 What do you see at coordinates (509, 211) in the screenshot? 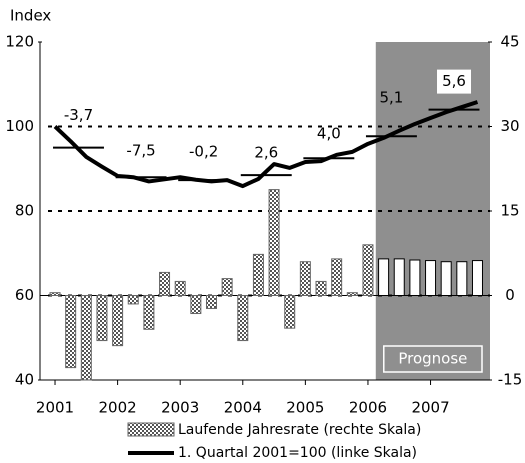
I see `y2-tick-label: 15` at bounding box center [509, 211].